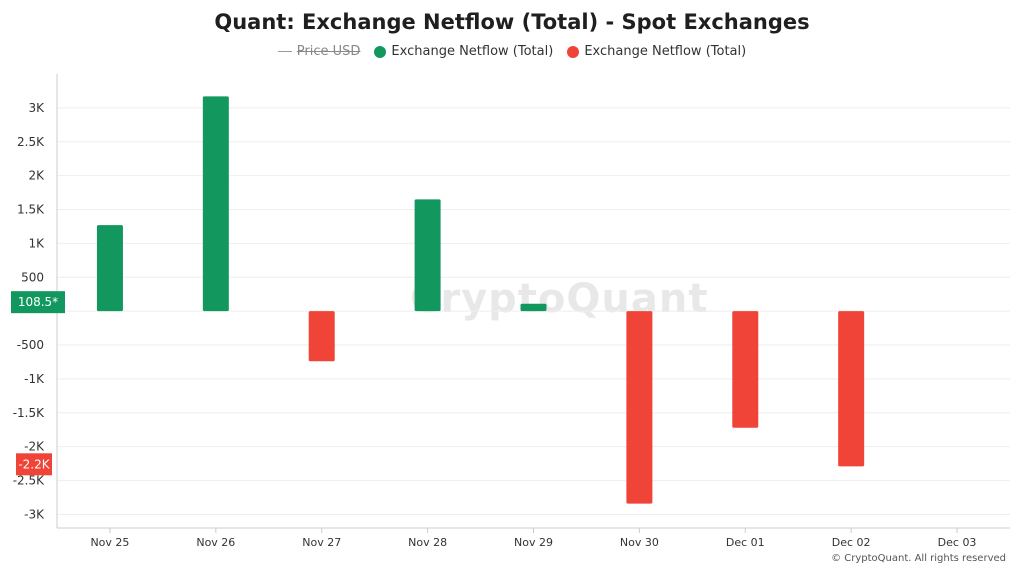 Image resolution: width=1024 pixels, height=572 pixels. Describe the element at coordinates (745, 542) in the screenshot. I see `x-tick-label: Dec 01` at that location.